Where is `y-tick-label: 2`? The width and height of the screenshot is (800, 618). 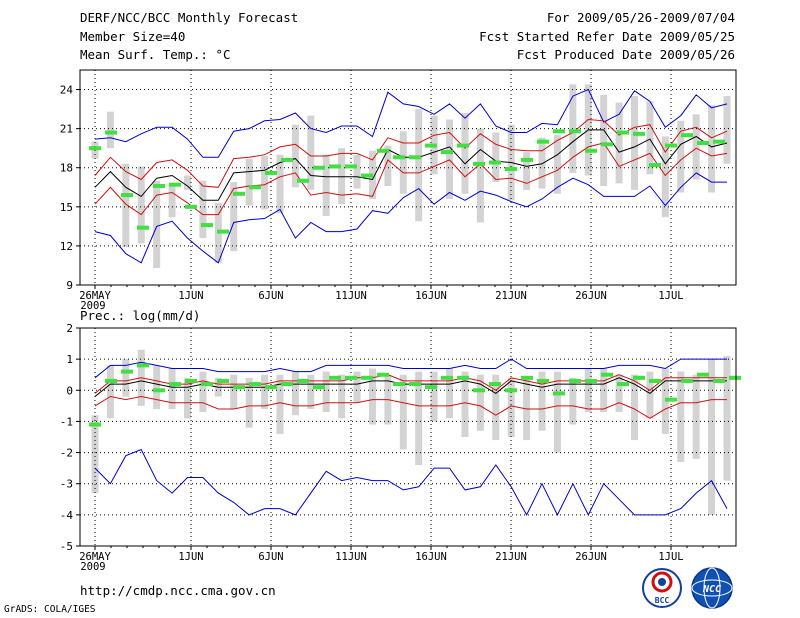
y-tick-label: 2 is located at coordinates (69, 328).